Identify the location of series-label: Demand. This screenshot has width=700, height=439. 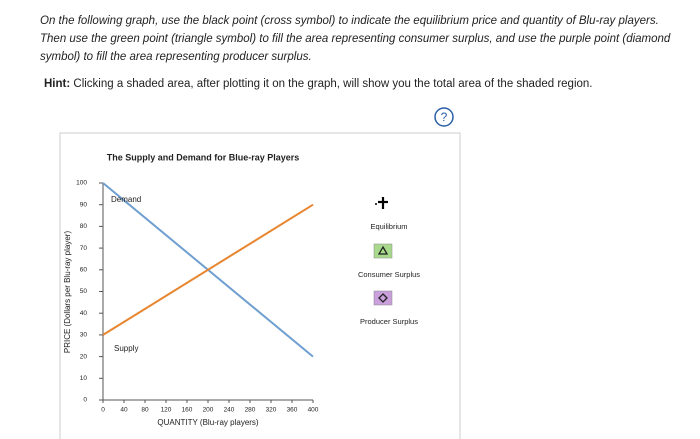
(126, 199).